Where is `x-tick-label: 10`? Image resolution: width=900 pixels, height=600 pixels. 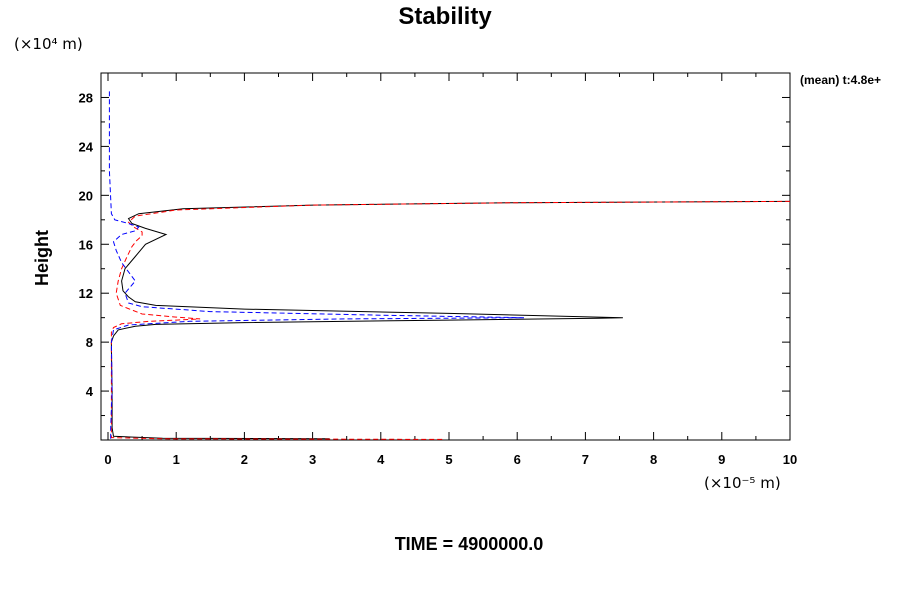 x-tick-label: 10 is located at coordinates (790, 459).